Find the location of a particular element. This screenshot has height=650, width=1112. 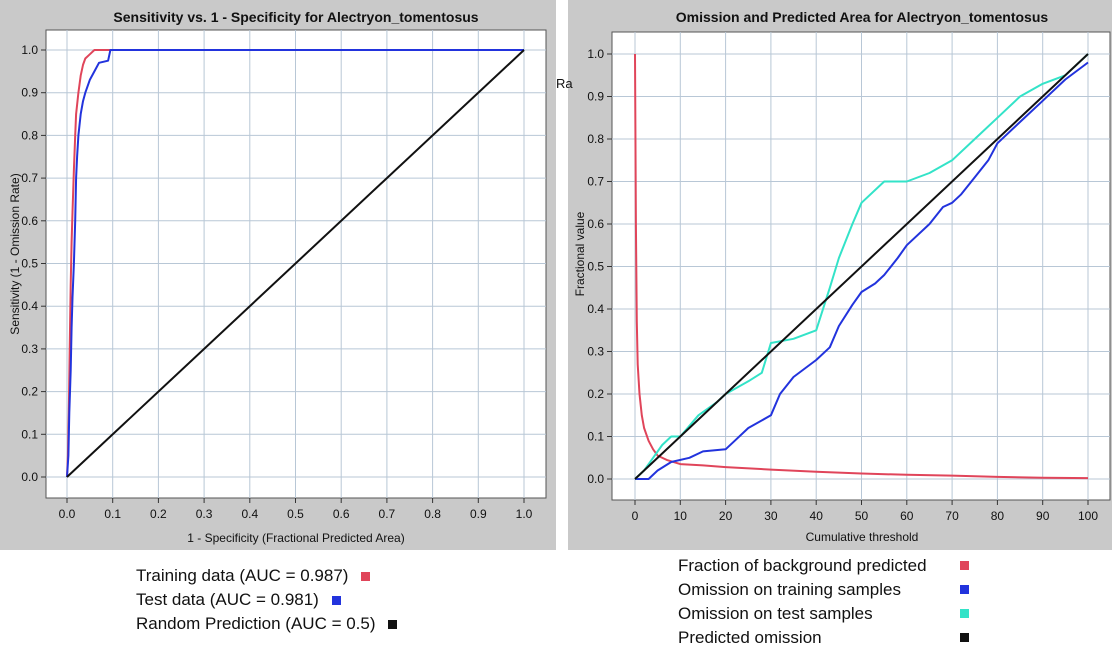

legend-label-omission-training: Omission on training samples is located at coordinates (789, 589).